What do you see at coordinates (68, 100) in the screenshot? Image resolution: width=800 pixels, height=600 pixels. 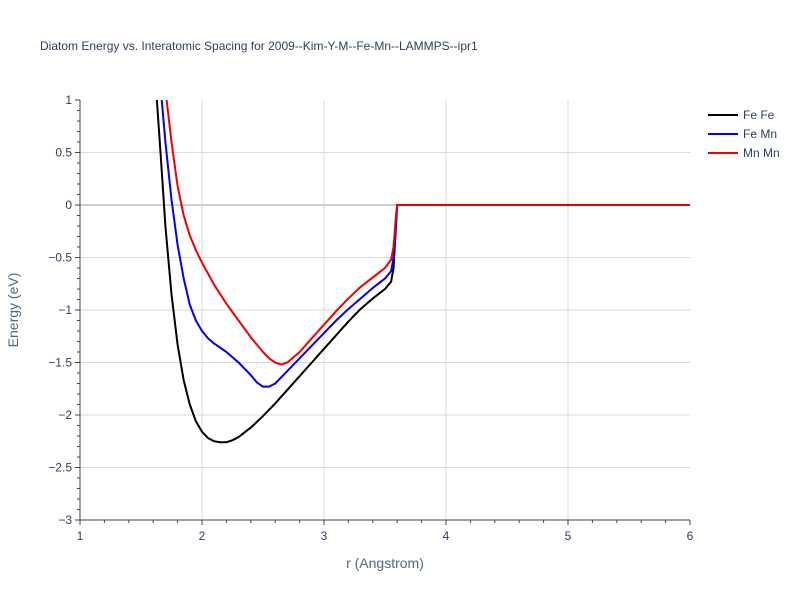 I see `y-tick-label: 1` at bounding box center [68, 100].